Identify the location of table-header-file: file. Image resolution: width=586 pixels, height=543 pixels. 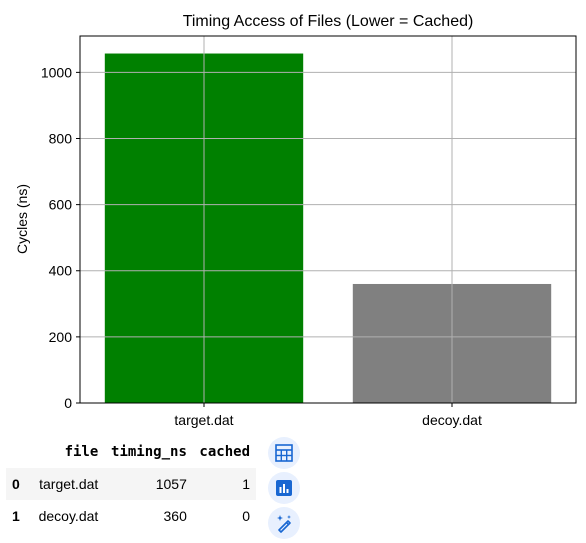
(81, 452).